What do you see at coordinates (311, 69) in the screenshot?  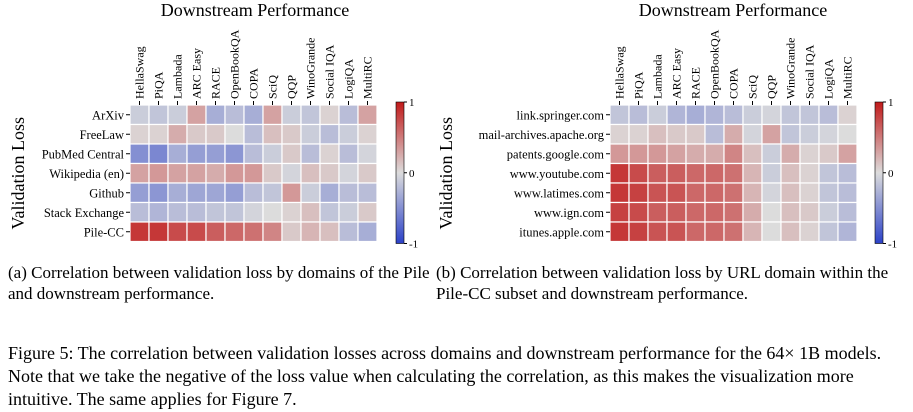 I see `col-label-a-9: WinoGrande` at bounding box center [311, 69].